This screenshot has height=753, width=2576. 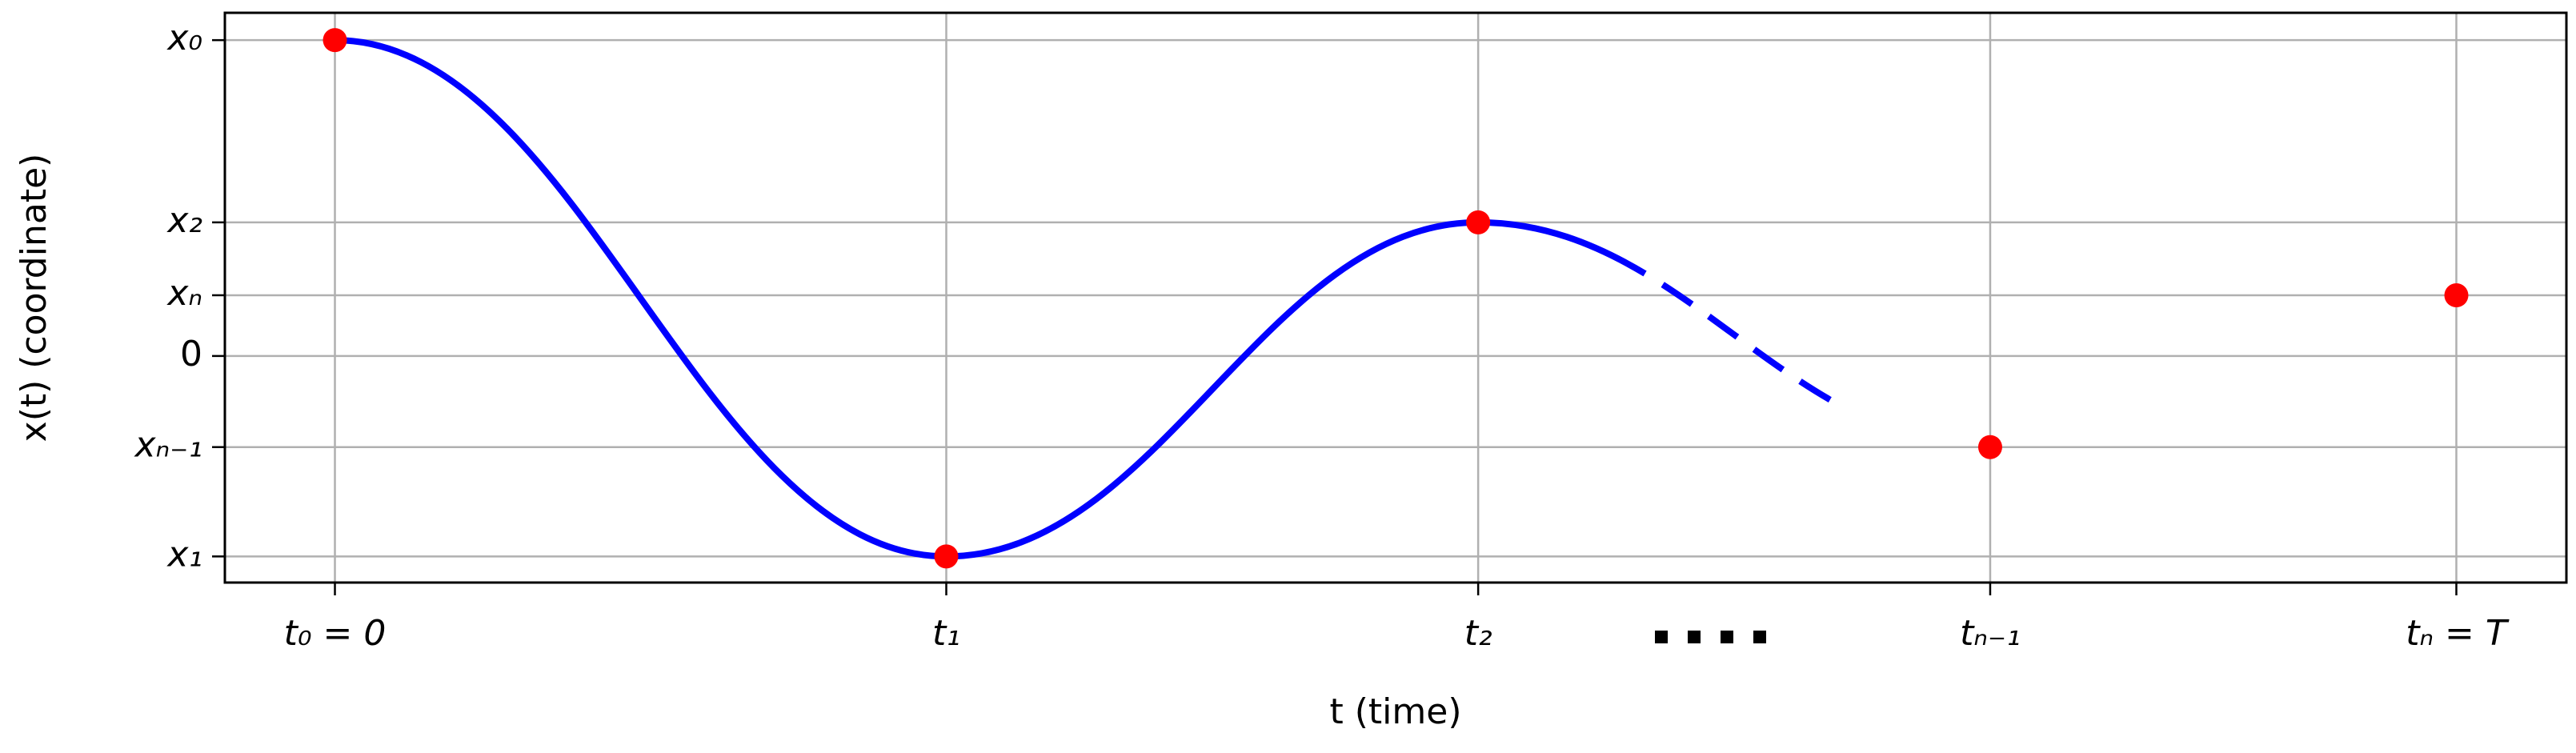 What do you see at coordinates (184, 554) in the screenshot?
I see `y-tick-label: x₁` at bounding box center [184, 554].